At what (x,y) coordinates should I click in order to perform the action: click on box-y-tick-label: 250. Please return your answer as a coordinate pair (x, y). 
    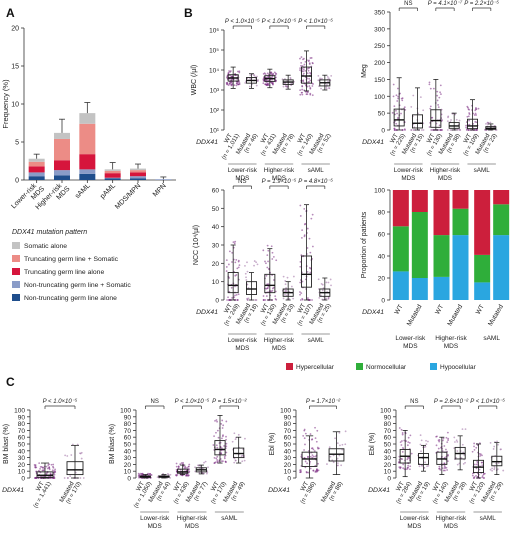
    Looking at the image, I should click on (379, 46).